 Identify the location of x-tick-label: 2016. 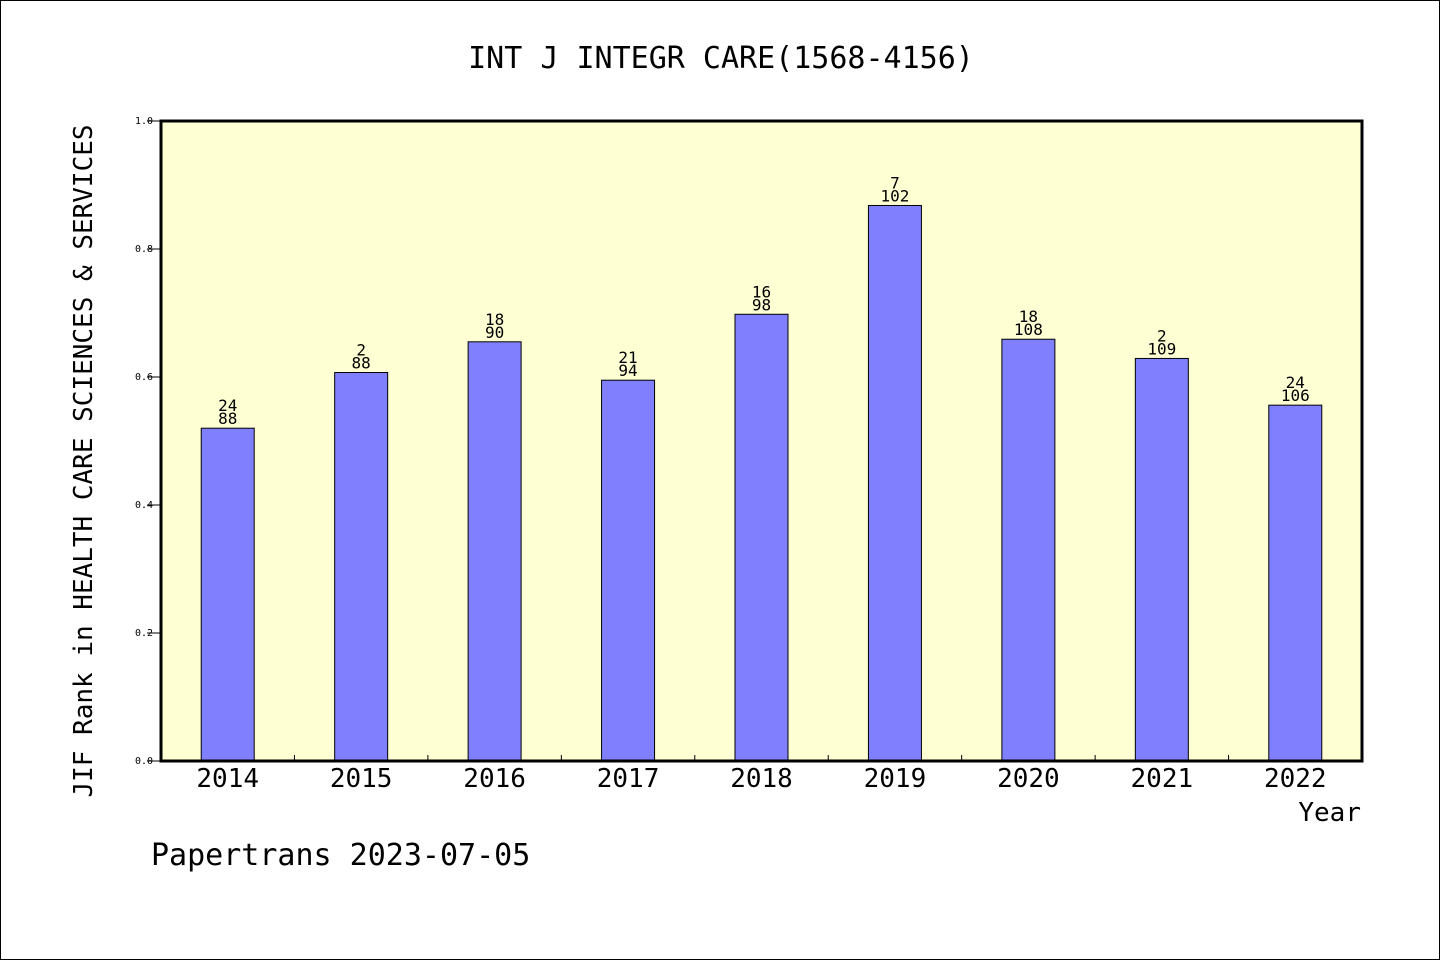
(494, 779).